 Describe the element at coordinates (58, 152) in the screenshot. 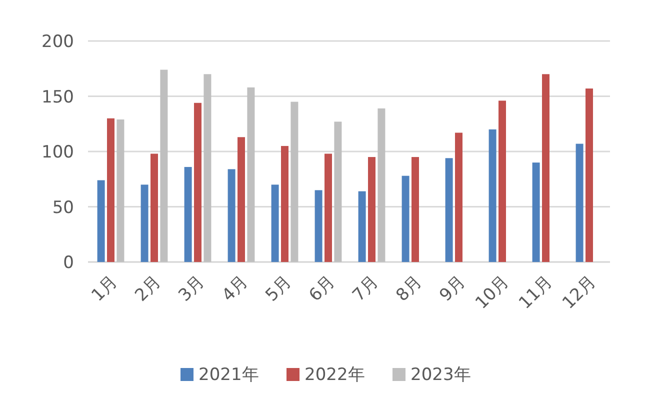

I see `y-tick-label: 100` at that location.